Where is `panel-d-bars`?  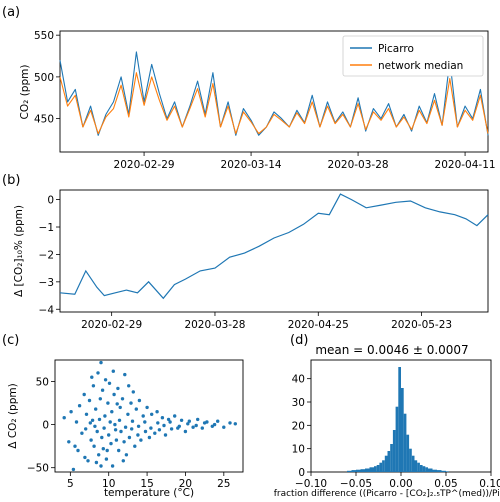 panel-d-bars is located at coordinates (398, 419).